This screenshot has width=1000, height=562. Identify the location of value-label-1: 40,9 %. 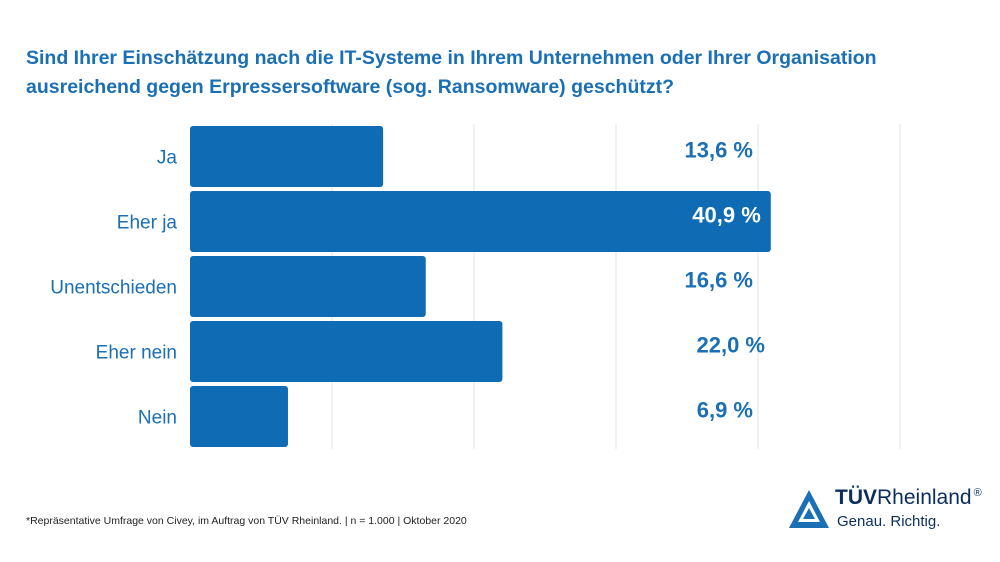
(726, 215).